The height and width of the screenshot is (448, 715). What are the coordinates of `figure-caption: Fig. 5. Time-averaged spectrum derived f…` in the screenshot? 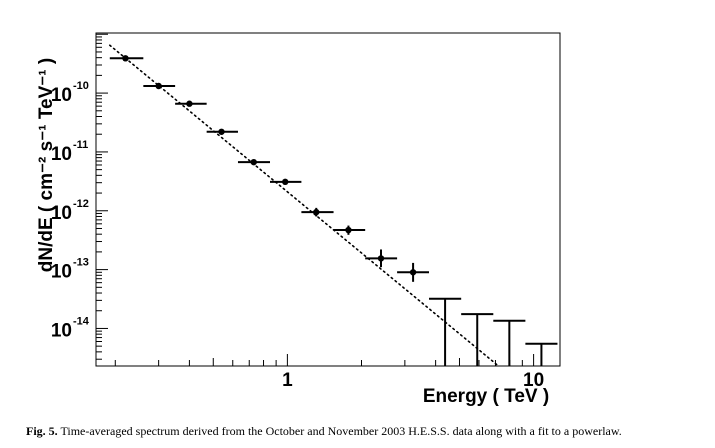 It's located at (366, 431).